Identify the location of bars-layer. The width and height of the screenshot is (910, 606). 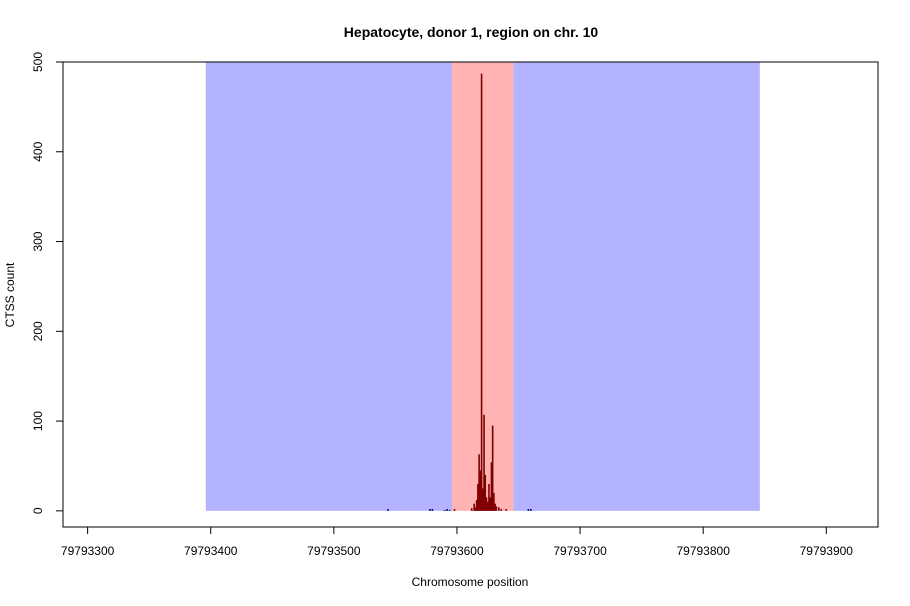
(459, 292).